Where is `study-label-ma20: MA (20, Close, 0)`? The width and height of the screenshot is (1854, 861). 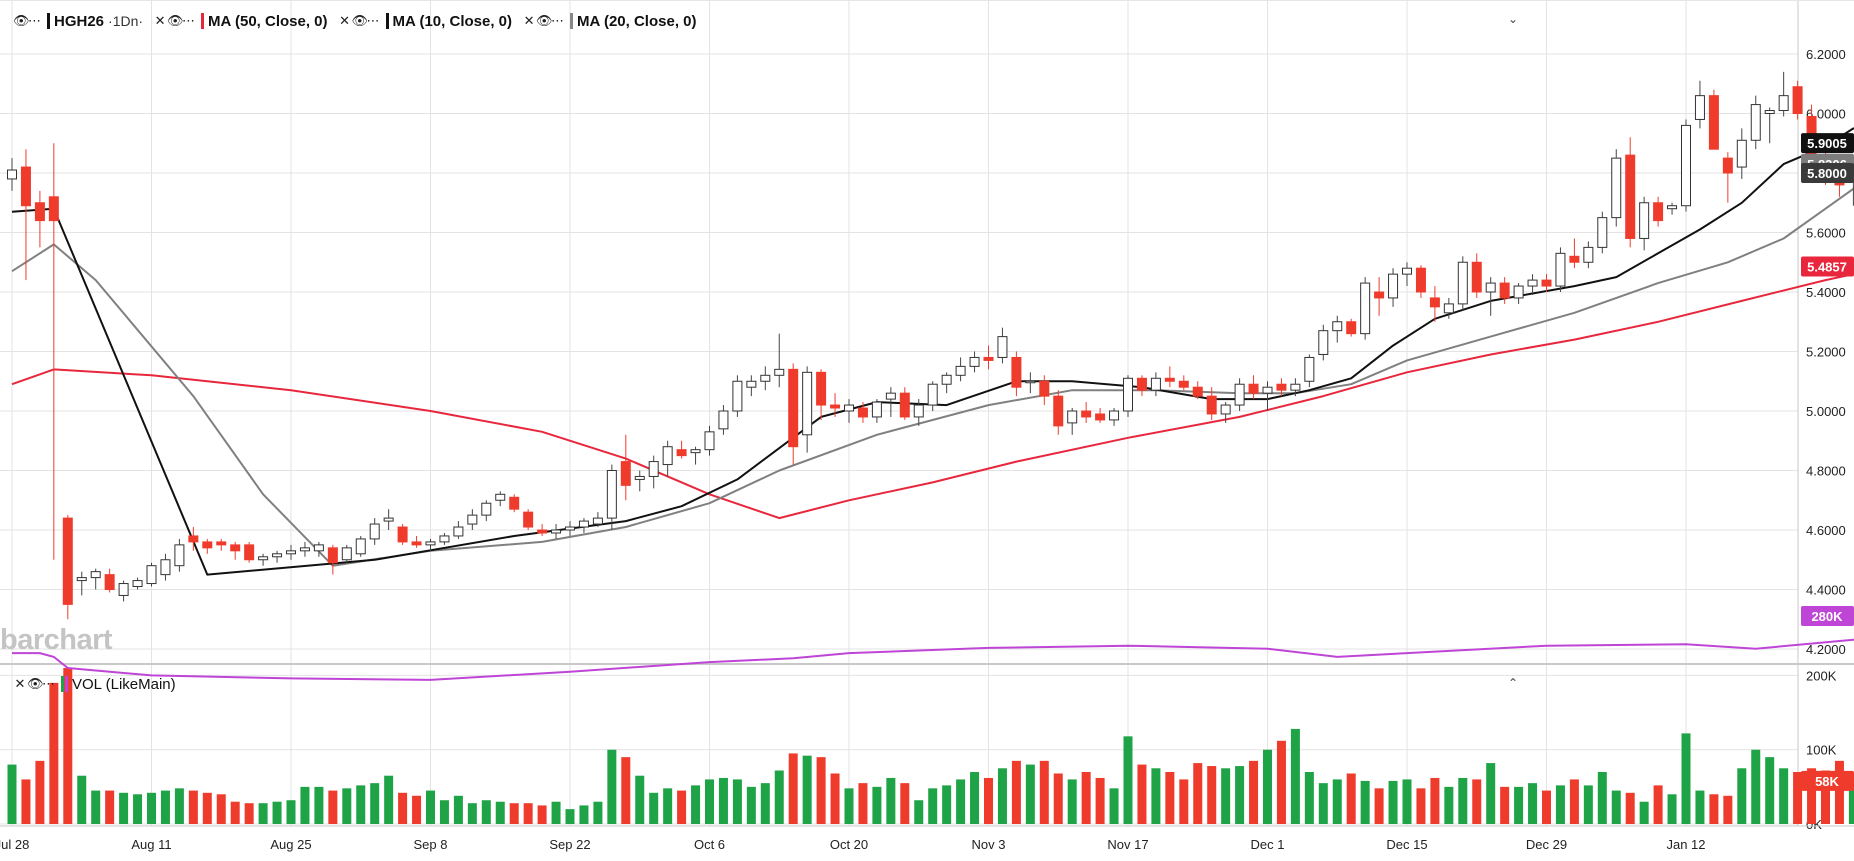 study-label-ma20: MA (20, Close, 0) is located at coordinates (637, 21).